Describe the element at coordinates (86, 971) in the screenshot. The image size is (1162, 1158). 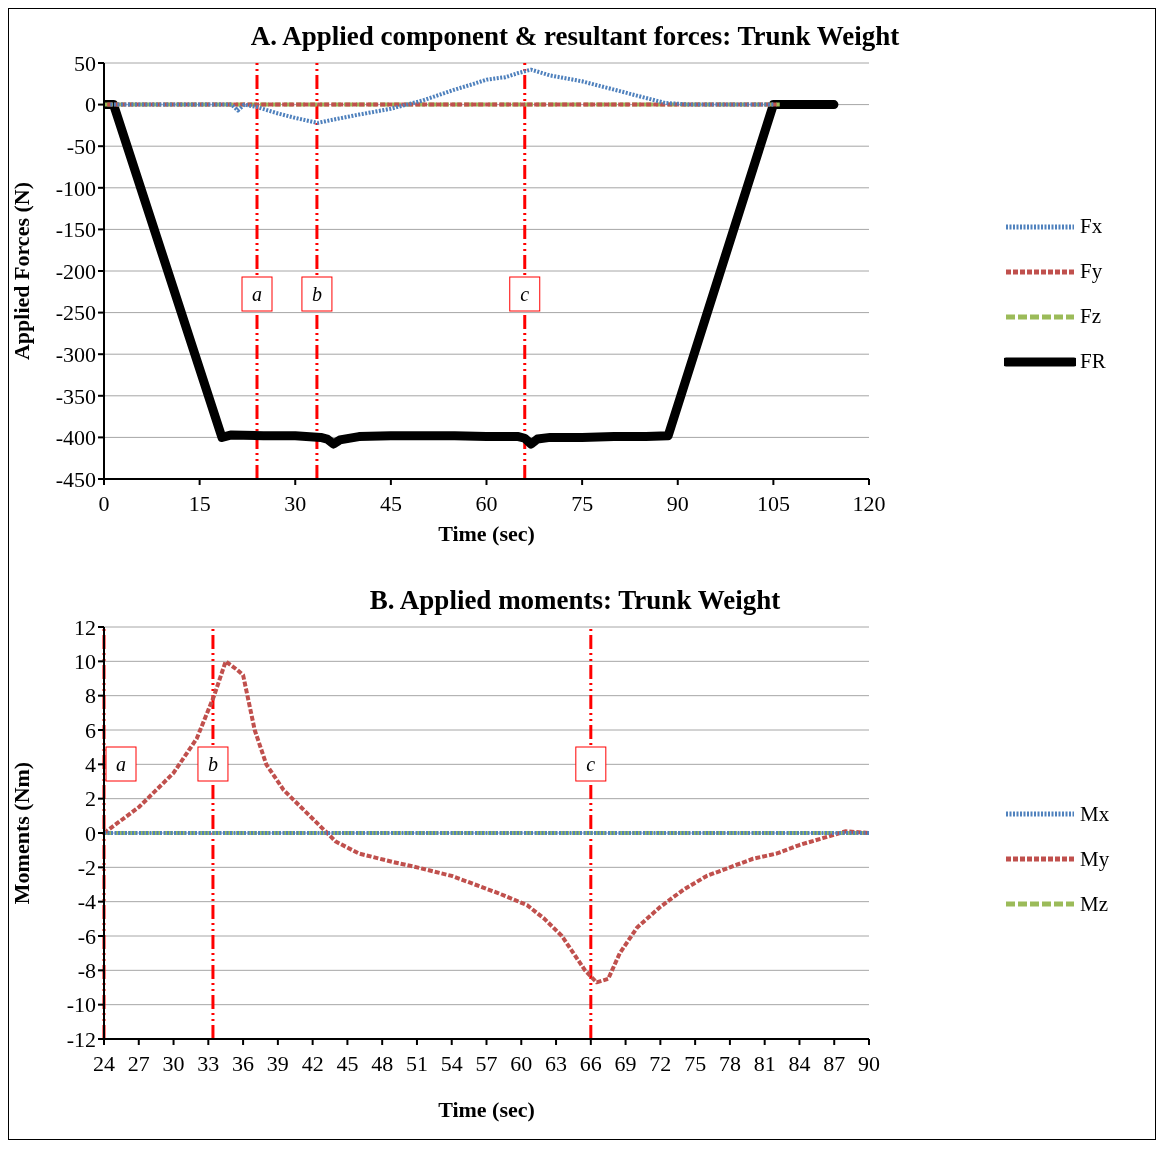
I see `y-tick-label: -8` at that location.